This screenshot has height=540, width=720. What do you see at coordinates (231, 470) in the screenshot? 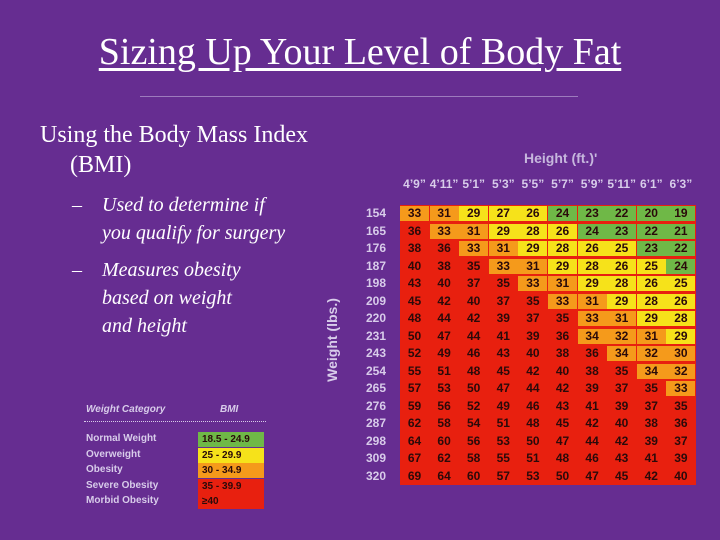
I see `legend-range: 30 - 34.9` at bounding box center [231, 470].